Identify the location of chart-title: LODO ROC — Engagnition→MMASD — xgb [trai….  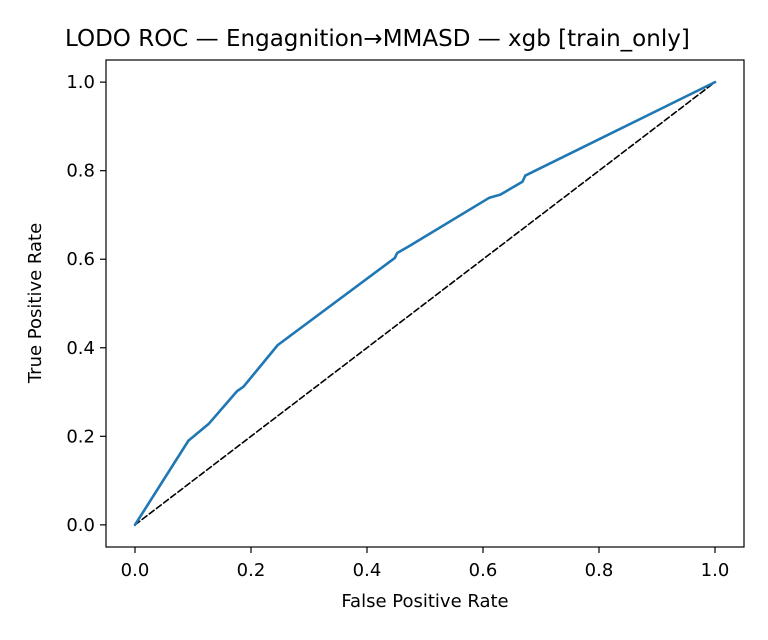
(377, 39).